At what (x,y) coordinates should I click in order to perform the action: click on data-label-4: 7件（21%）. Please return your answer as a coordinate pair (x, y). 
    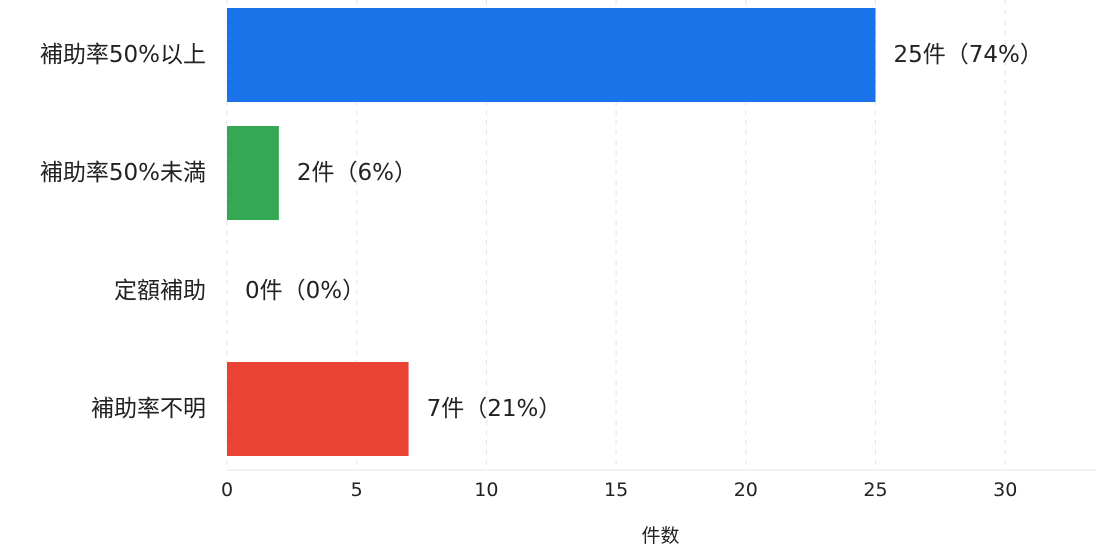
    Looking at the image, I should click on (494, 409).